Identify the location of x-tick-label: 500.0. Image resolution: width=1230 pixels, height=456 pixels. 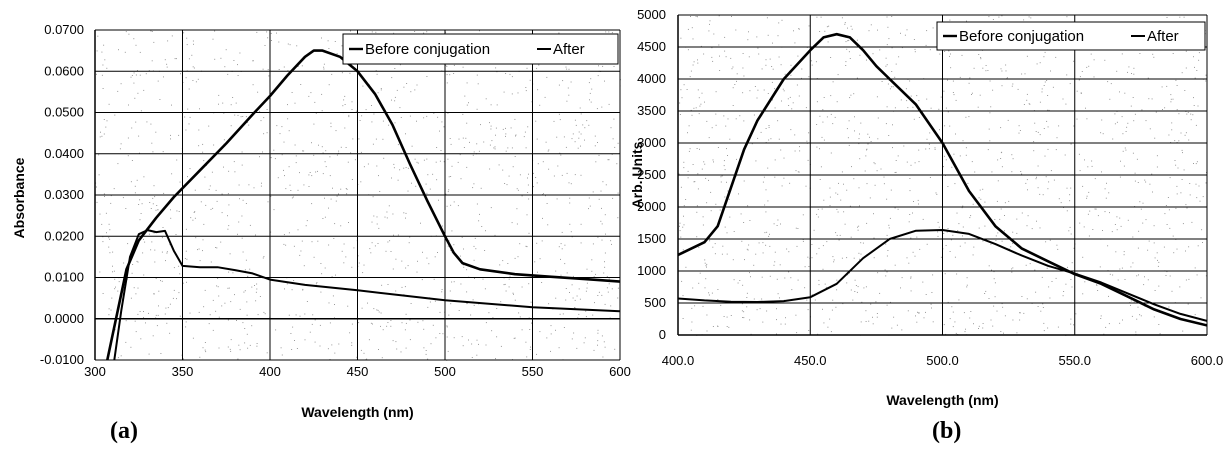
(942, 360).